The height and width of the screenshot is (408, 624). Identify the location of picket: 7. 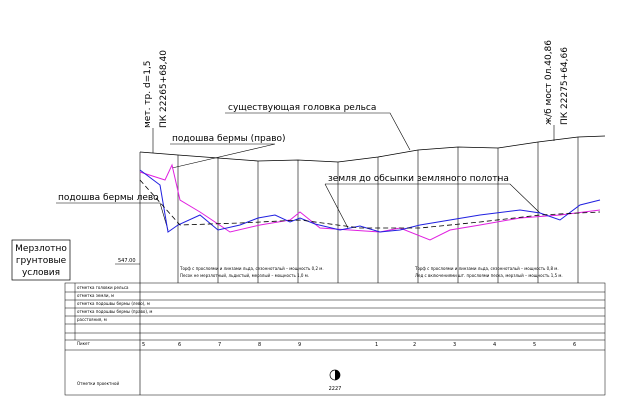
(219, 345).